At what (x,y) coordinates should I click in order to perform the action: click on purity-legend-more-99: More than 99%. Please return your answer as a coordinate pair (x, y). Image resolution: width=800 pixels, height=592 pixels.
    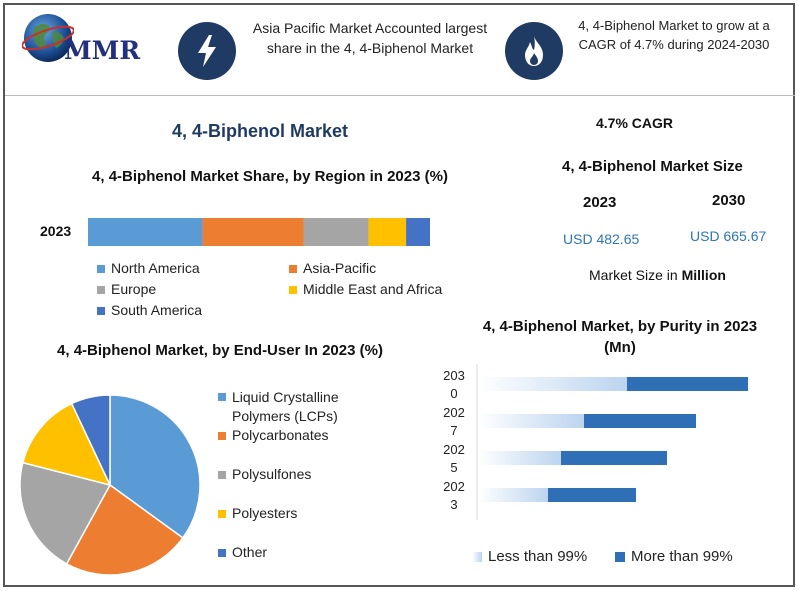
    Looking at the image, I should click on (674, 556).